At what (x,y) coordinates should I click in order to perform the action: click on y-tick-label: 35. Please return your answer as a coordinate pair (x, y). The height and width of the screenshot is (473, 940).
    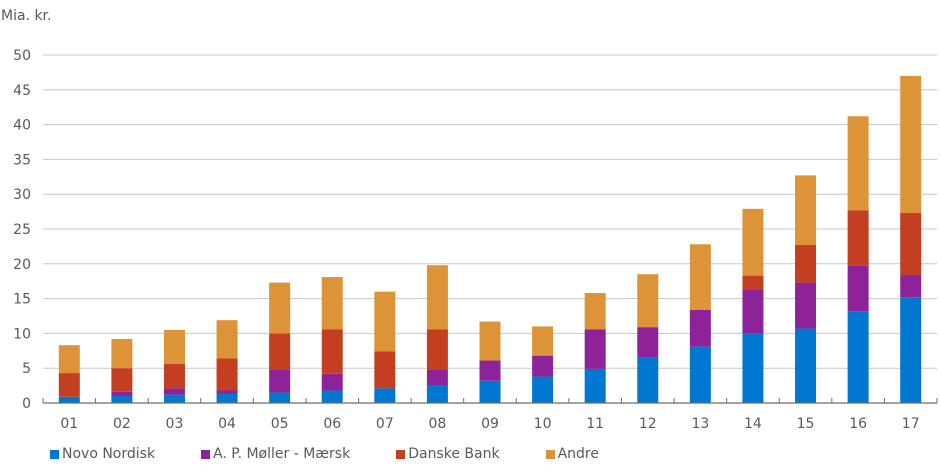
    Looking at the image, I should click on (22, 160).